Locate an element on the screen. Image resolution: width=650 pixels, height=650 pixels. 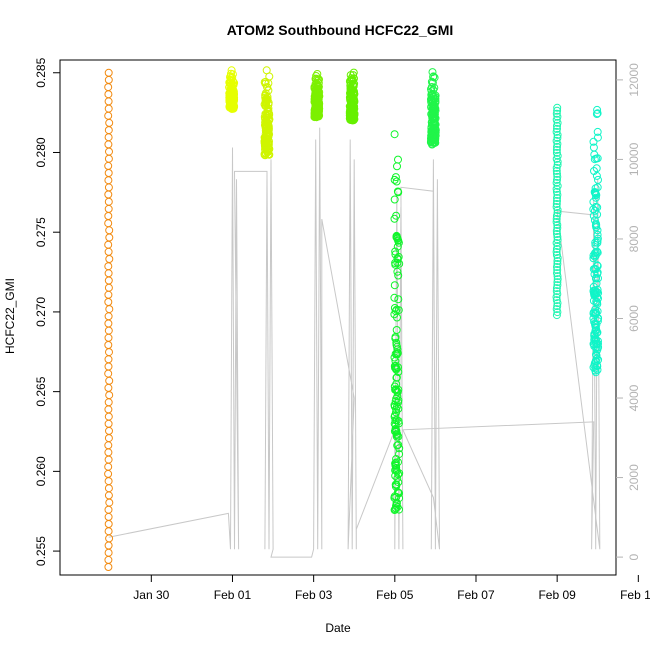
y2-tick-label: 12000 is located at coordinates (634, 80).